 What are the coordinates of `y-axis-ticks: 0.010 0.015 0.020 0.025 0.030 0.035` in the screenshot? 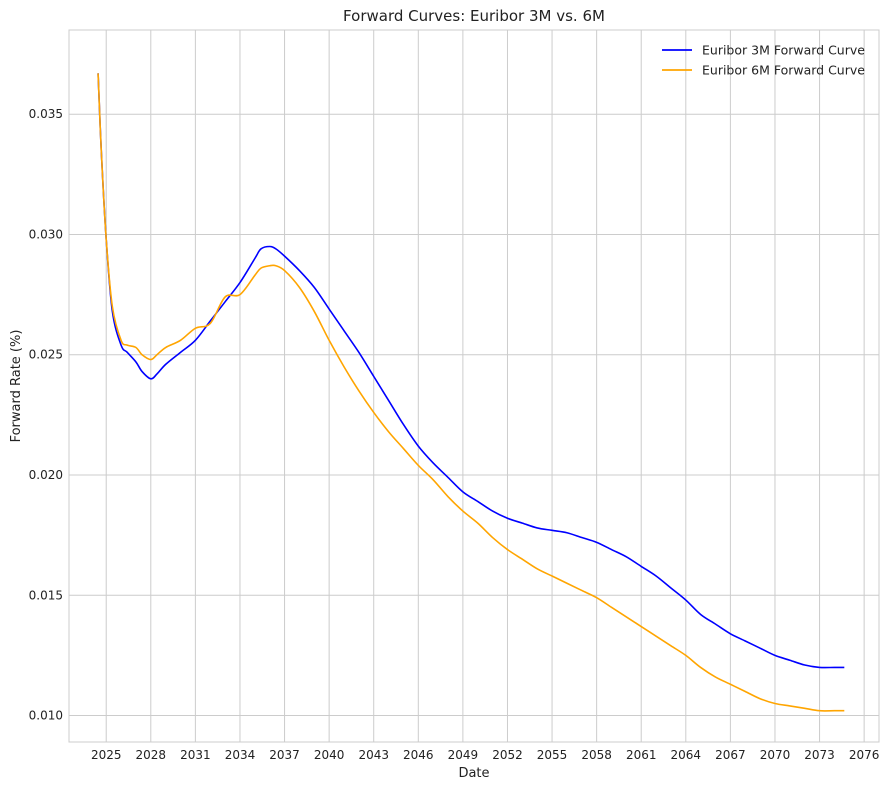 It's located at (46, 414).